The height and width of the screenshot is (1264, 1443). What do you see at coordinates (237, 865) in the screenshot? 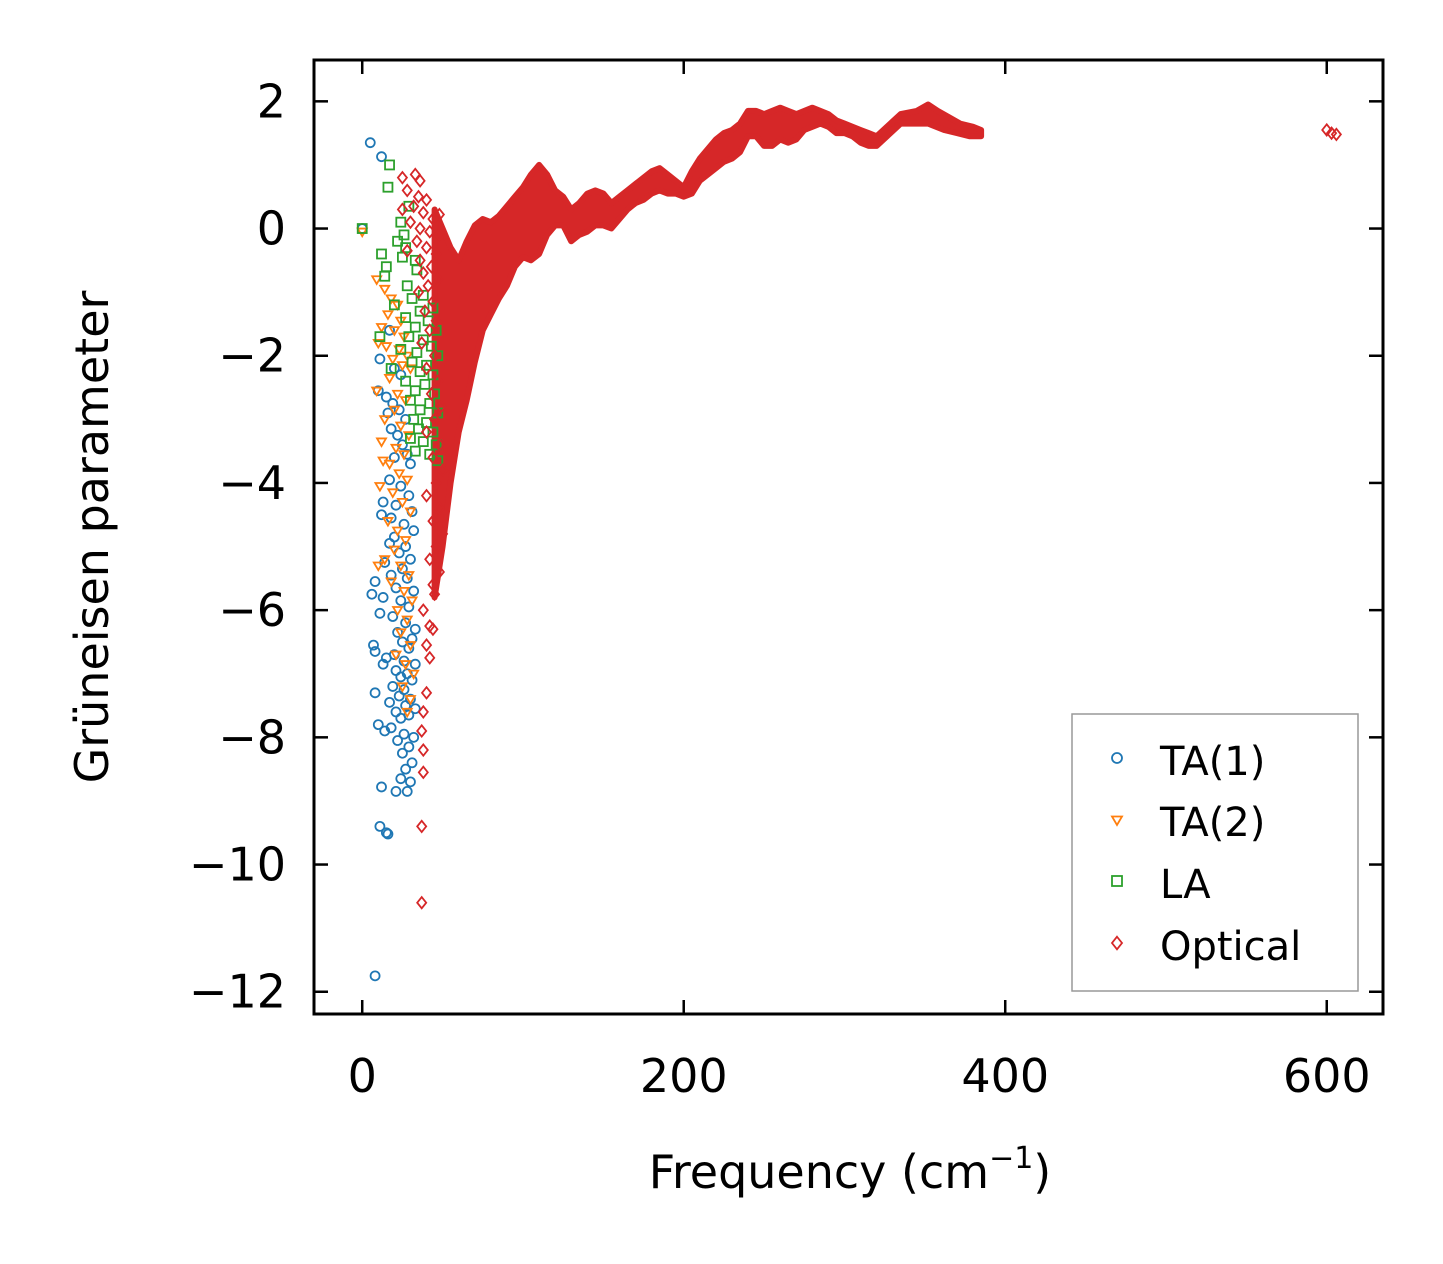
I see `y-tick-label: −10` at bounding box center [237, 865].